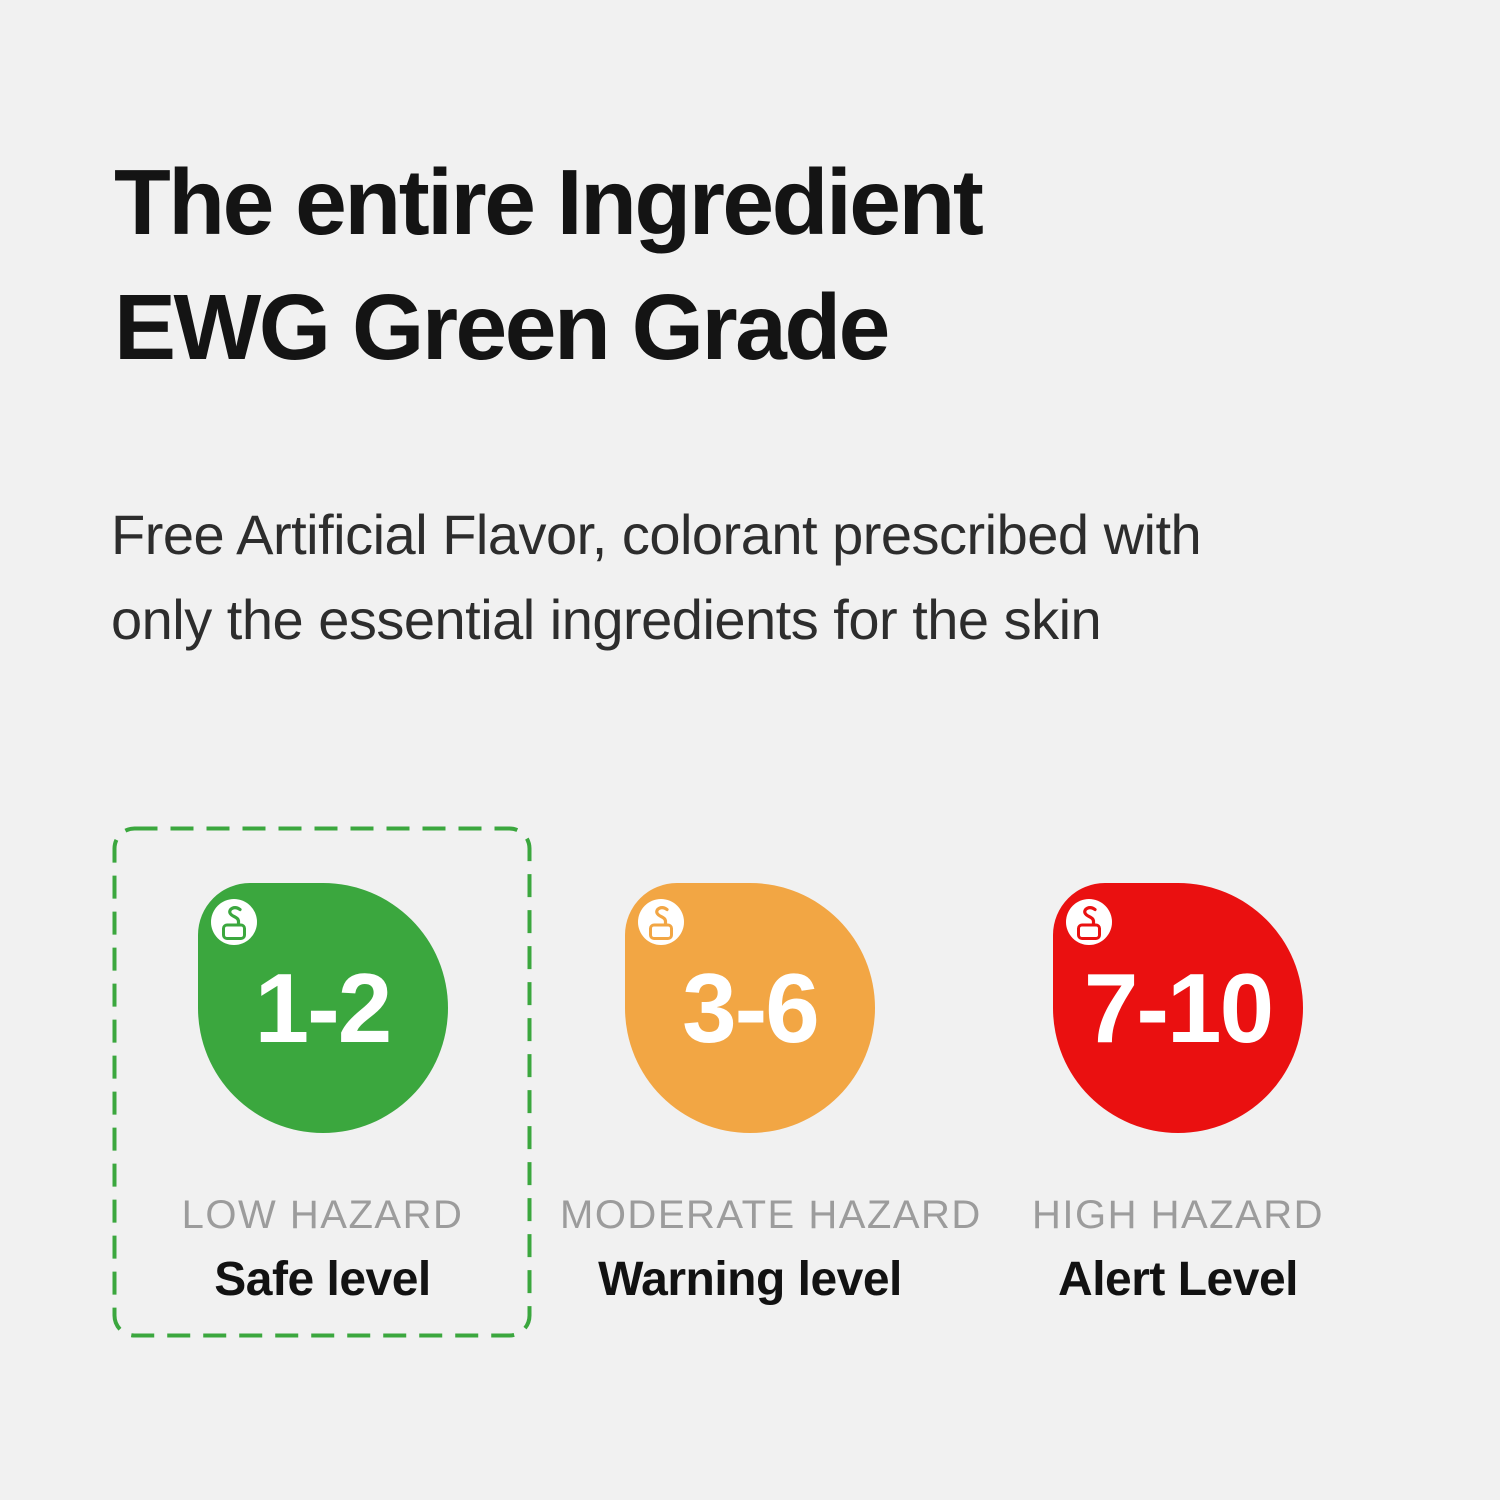 This screenshot has width=1500, height=1500. Describe the element at coordinates (322, 1279) in the screenshot. I see `level-label: Safe level` at that location.